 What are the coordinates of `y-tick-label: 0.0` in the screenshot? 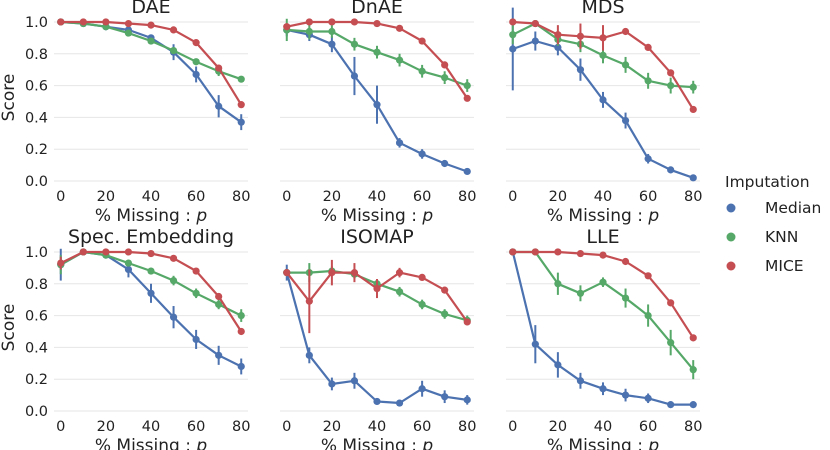 It's located at (36, 182).